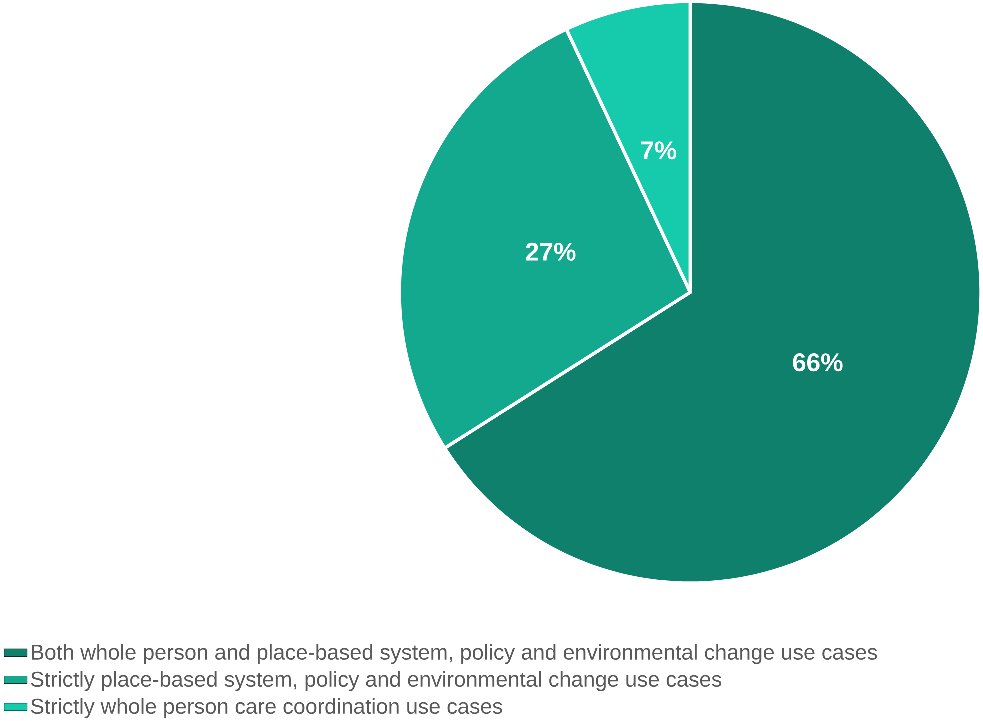 This screenshot has width=983, height=721. Describe the element at coordinates (659, 150) in the screenshot. I see `data-label: 7%` at that location.